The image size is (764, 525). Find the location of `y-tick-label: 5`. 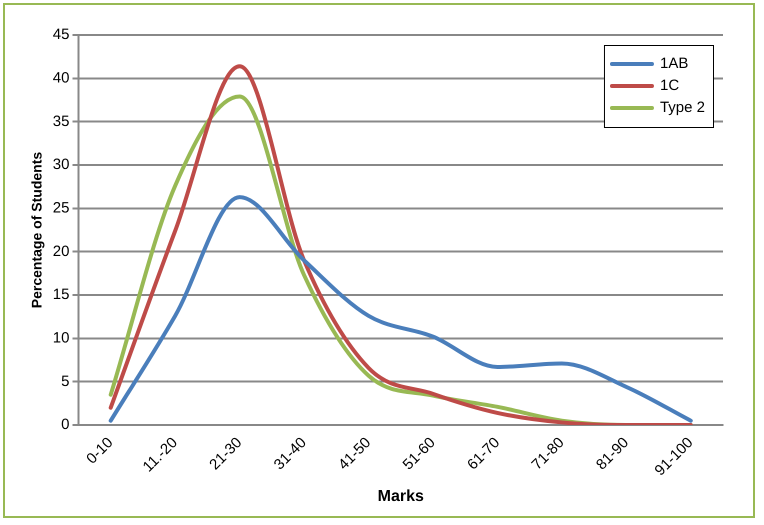

y-tick-label: 5 is located at coordinates (65, 381).